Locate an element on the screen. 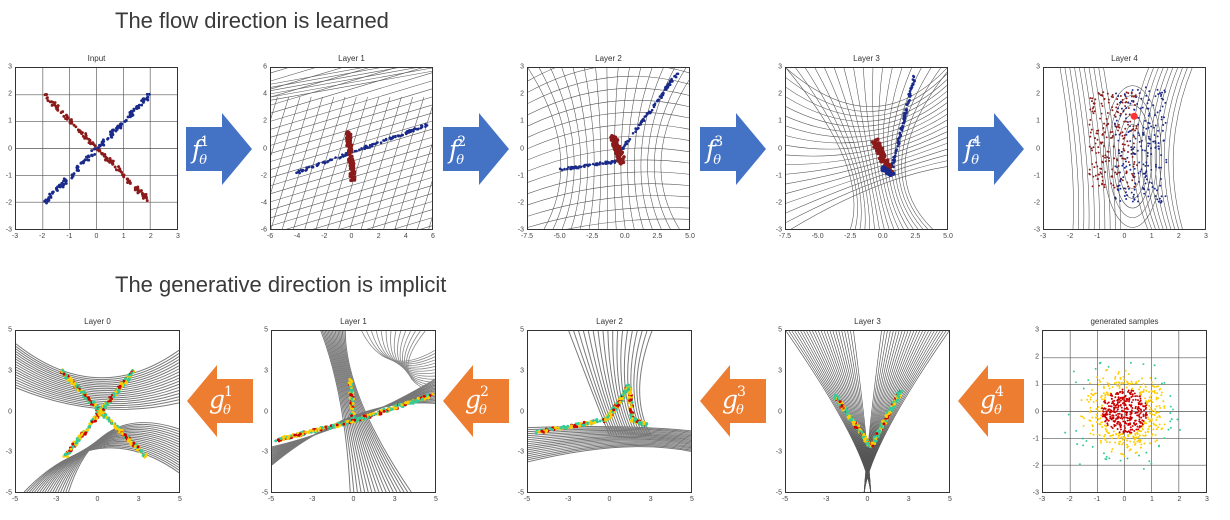 This screenshot has width=1230, height=520. y-tick-label: -3 is located at coordinates (520, 230).